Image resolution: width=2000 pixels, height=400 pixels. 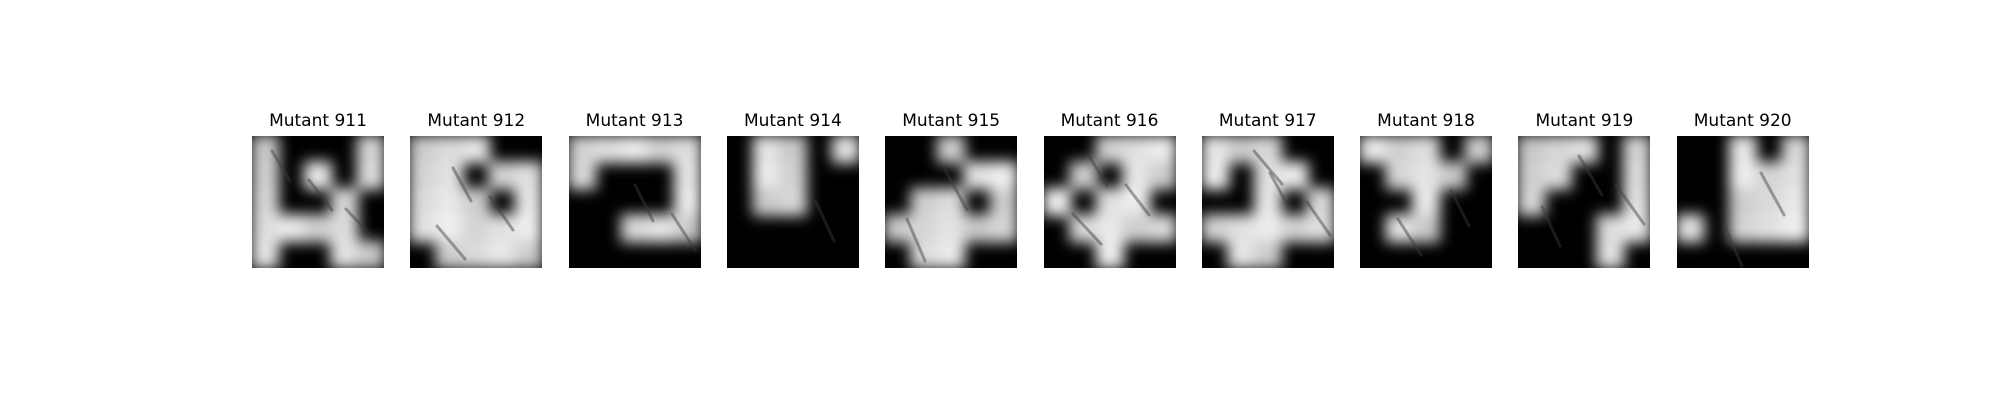 I want to click on panel-title: Mutant 920, so click(x=1742, y=121).